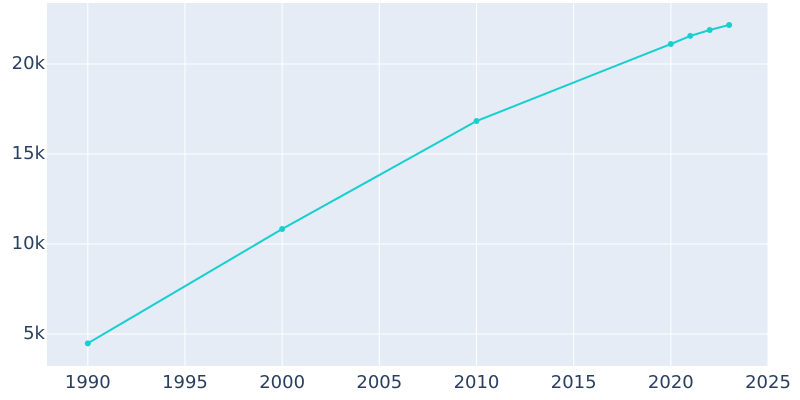 The height and width of the screenshot is (400, 800). What do you see at coordinates (88, 382) in the screenshot?
I see `x-tick-label: 1990` at bounding box center [88, 382].